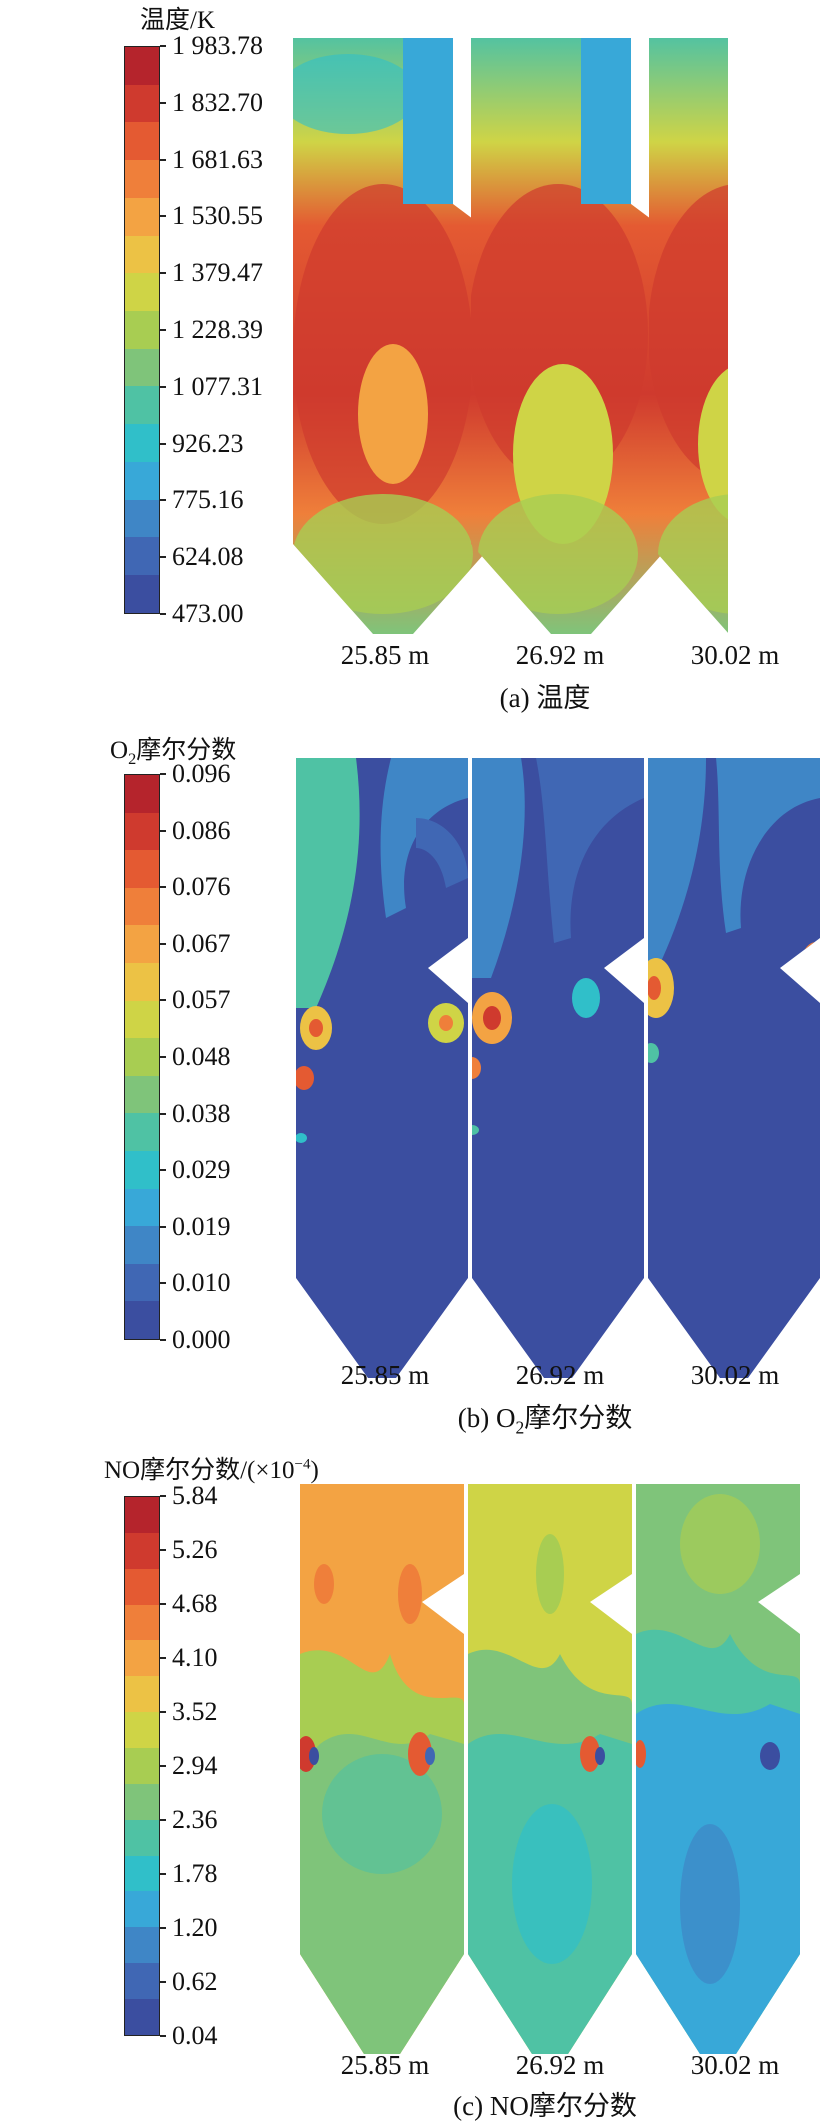 Image resolution: width=829 pixels, height=2123 pixels. What do you see at coordinates (217, 329) in the screenshot?
I see `tick-label: 1 228.39` at bounding box center [217, 329].